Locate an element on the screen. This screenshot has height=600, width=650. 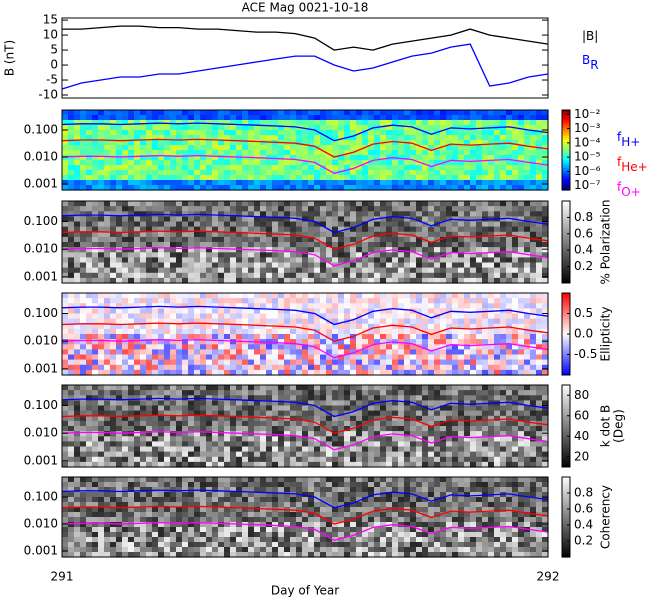
spectrogram is located at coordinates (305, 334).